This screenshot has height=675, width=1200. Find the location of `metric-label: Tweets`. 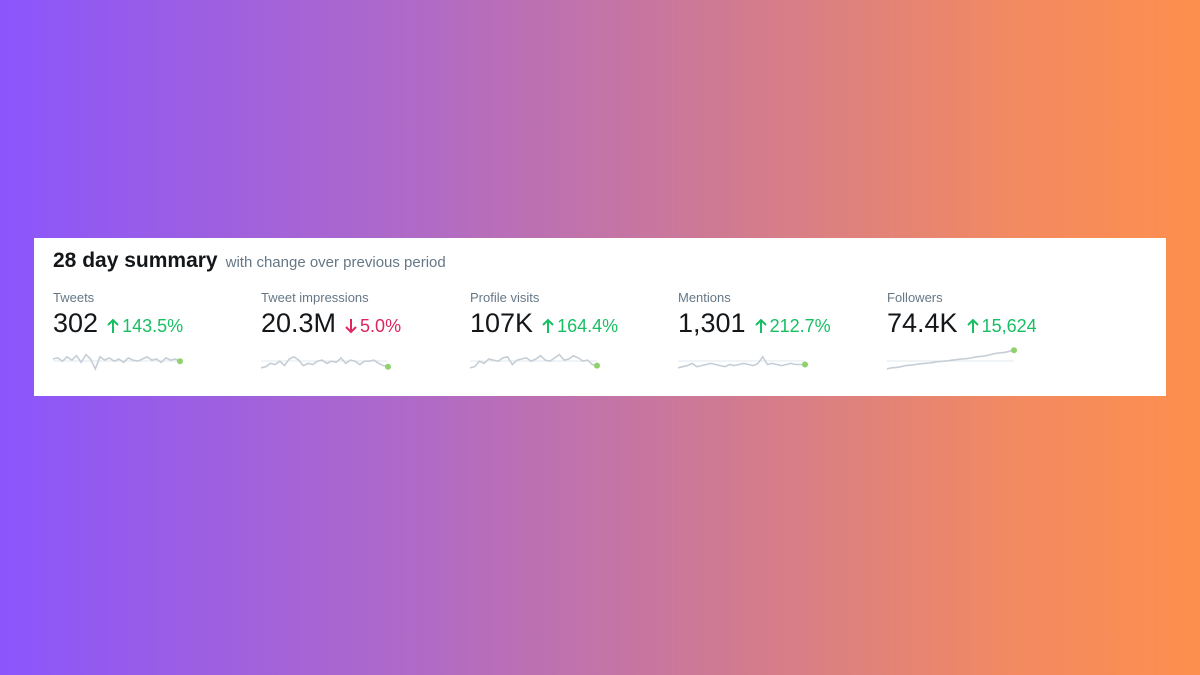

metric-label: Tweets is located at coordinates (74, 297).